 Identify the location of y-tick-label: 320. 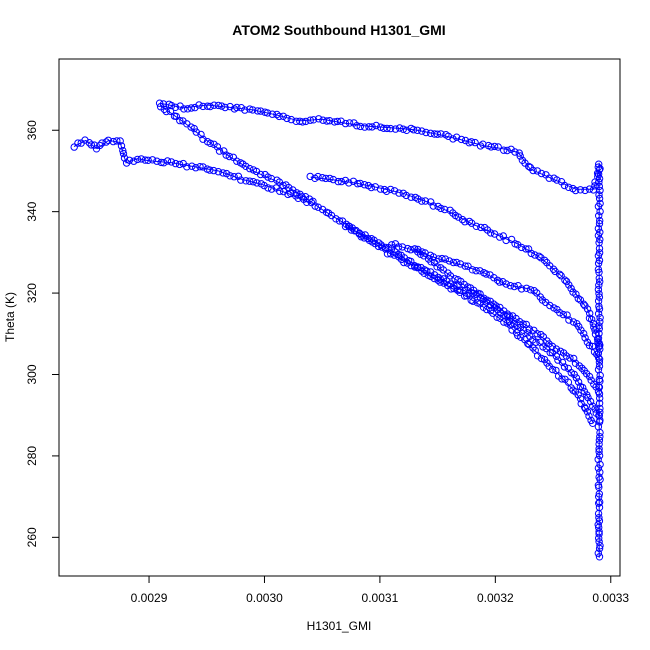
(32, 293).